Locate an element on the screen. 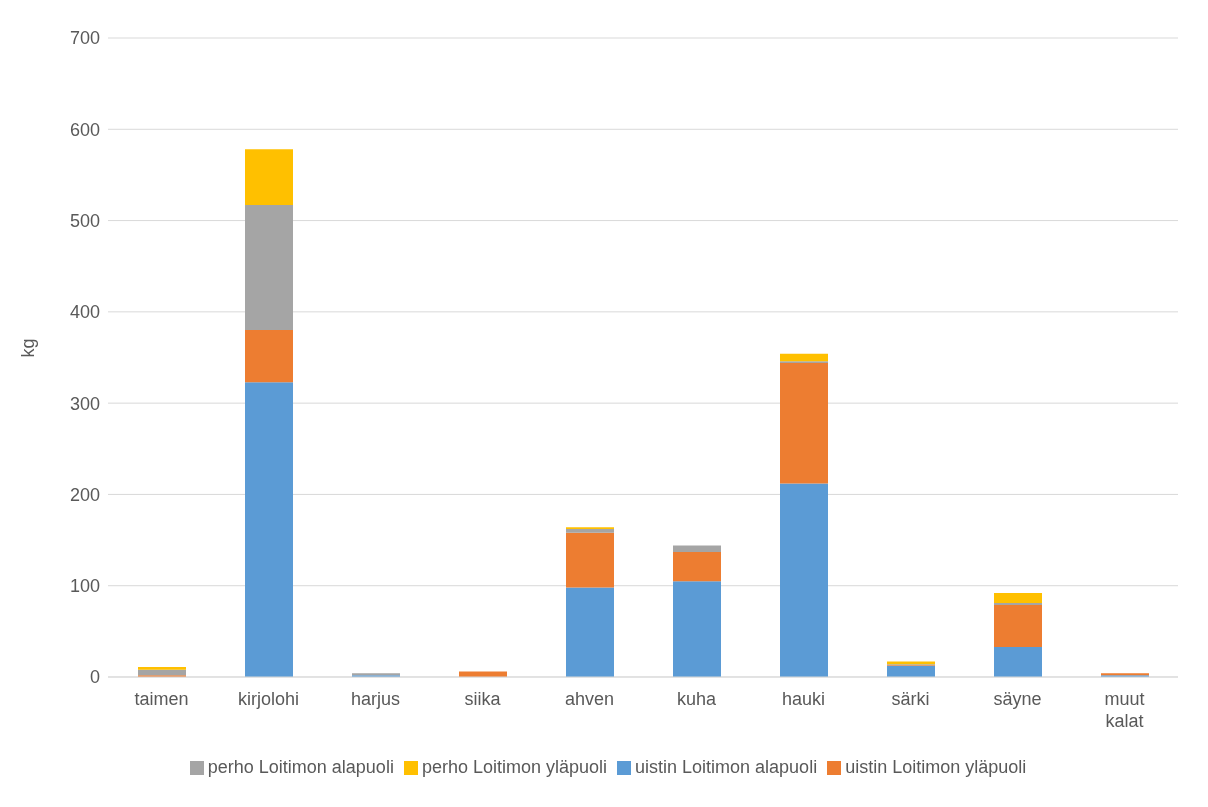 Image resolution: width=1208 pixels, height=807 pixels. legend-label: uistin Loitimon alapuoli is located at coordinates (726, 767).